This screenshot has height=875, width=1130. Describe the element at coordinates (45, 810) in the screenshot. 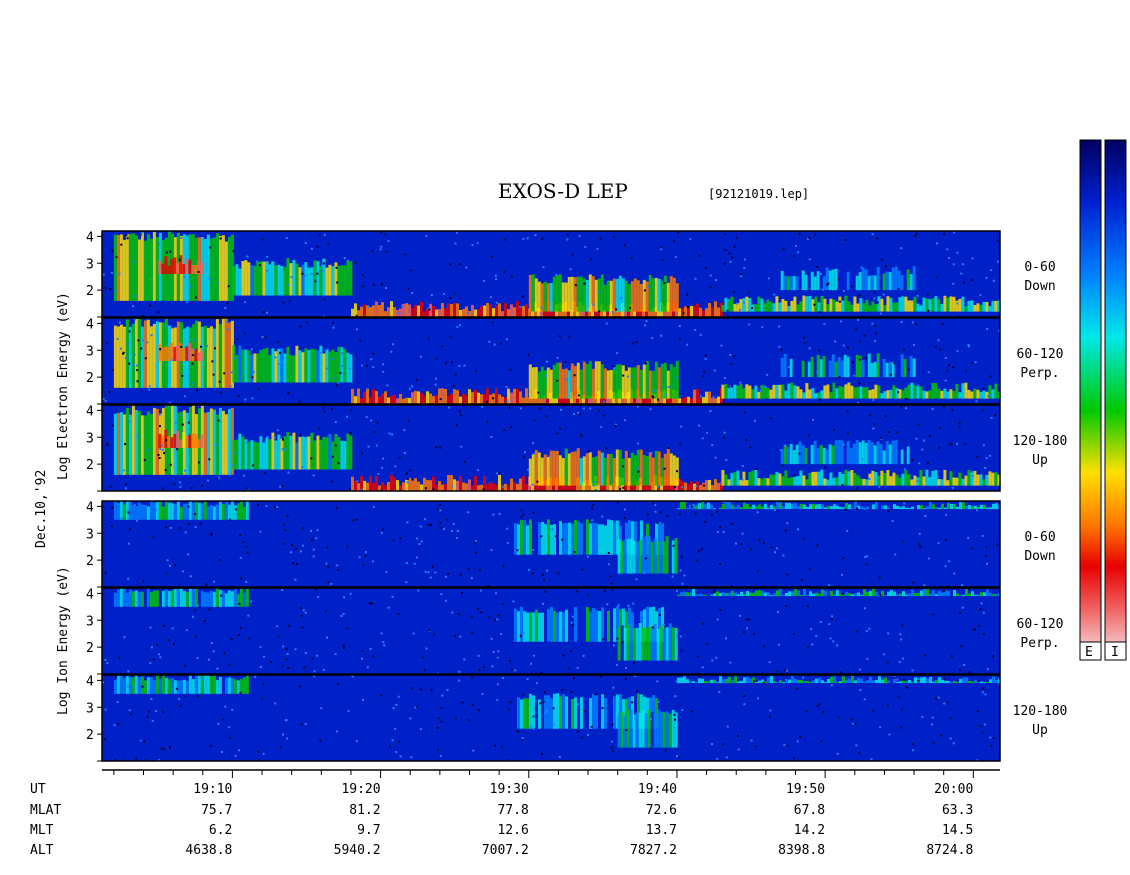

I see `row-label-mlat: MLAT` at that location.